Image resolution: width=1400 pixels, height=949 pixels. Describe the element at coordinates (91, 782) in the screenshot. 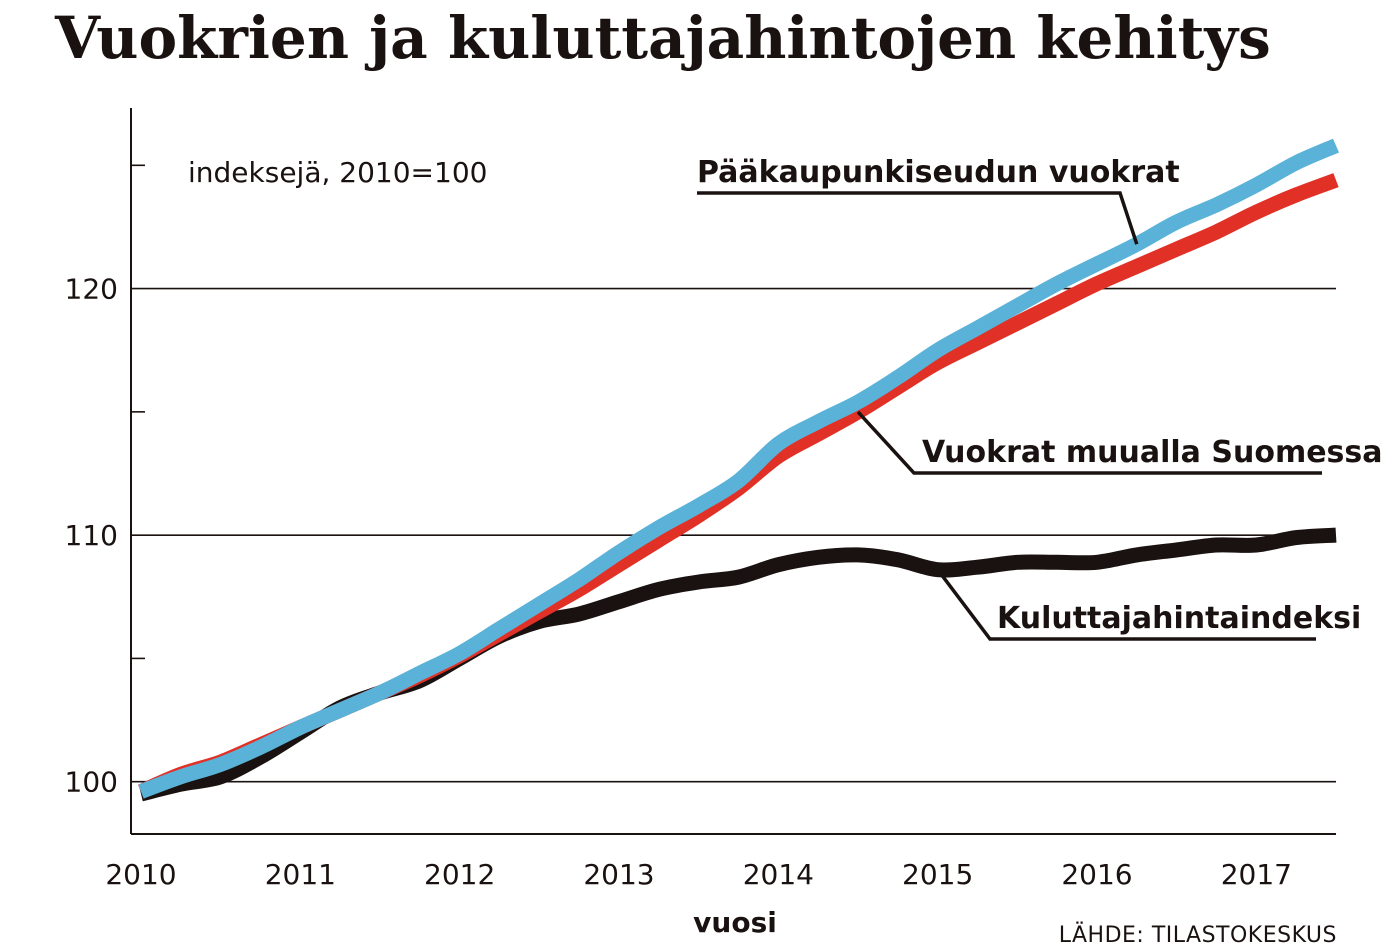

I see `y-tick-label-100: 100` at that location.